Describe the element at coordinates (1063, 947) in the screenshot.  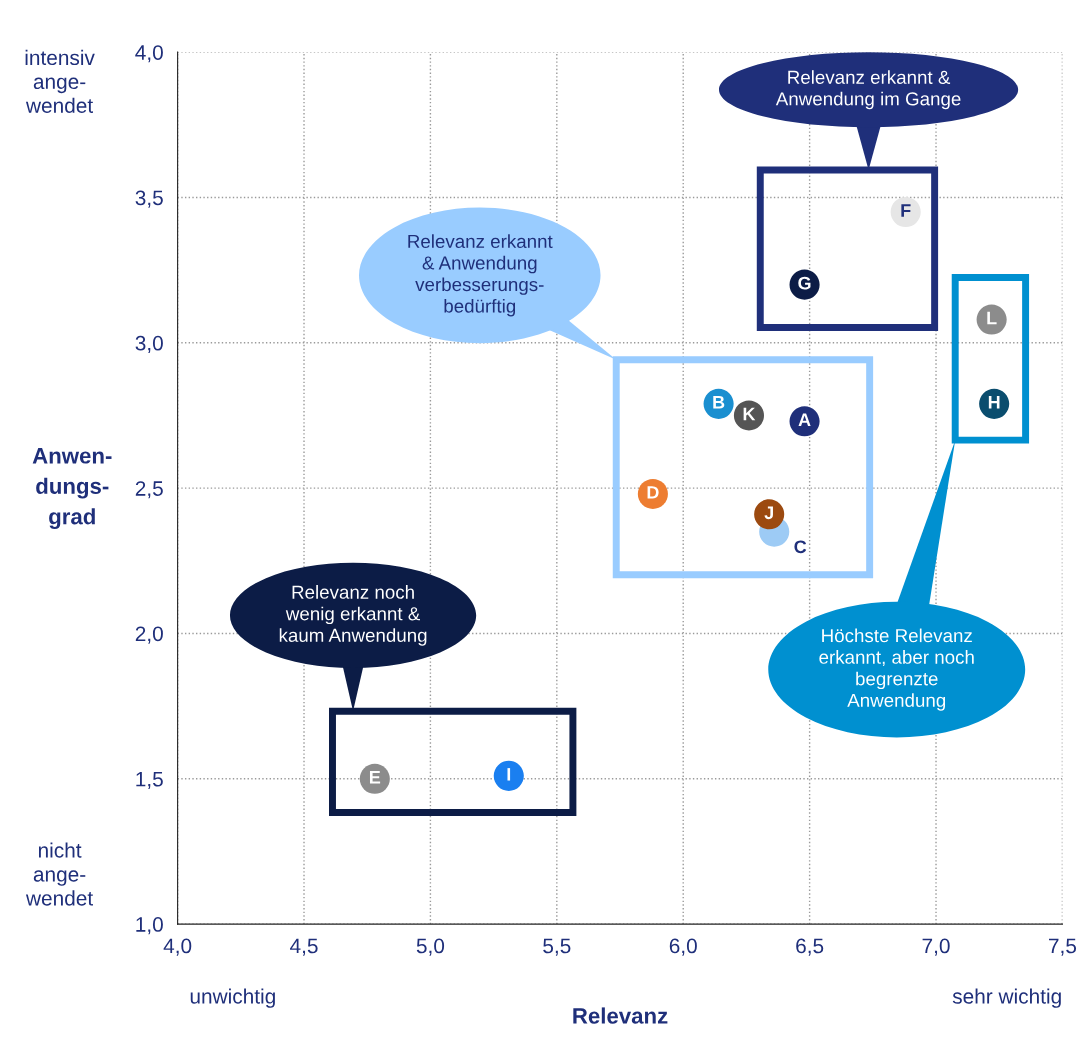
I see `x-tick-label: 7,5` at that location.